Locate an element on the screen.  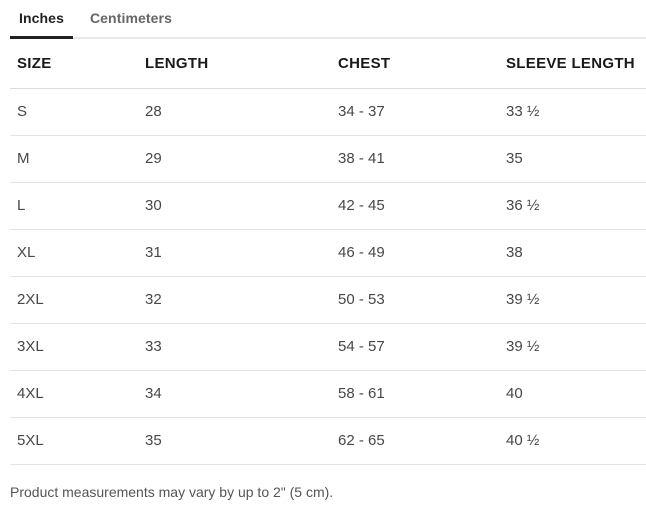
table-row: 5XL 35 62 - 65 40 ½ is located at coordinates (328, 441).